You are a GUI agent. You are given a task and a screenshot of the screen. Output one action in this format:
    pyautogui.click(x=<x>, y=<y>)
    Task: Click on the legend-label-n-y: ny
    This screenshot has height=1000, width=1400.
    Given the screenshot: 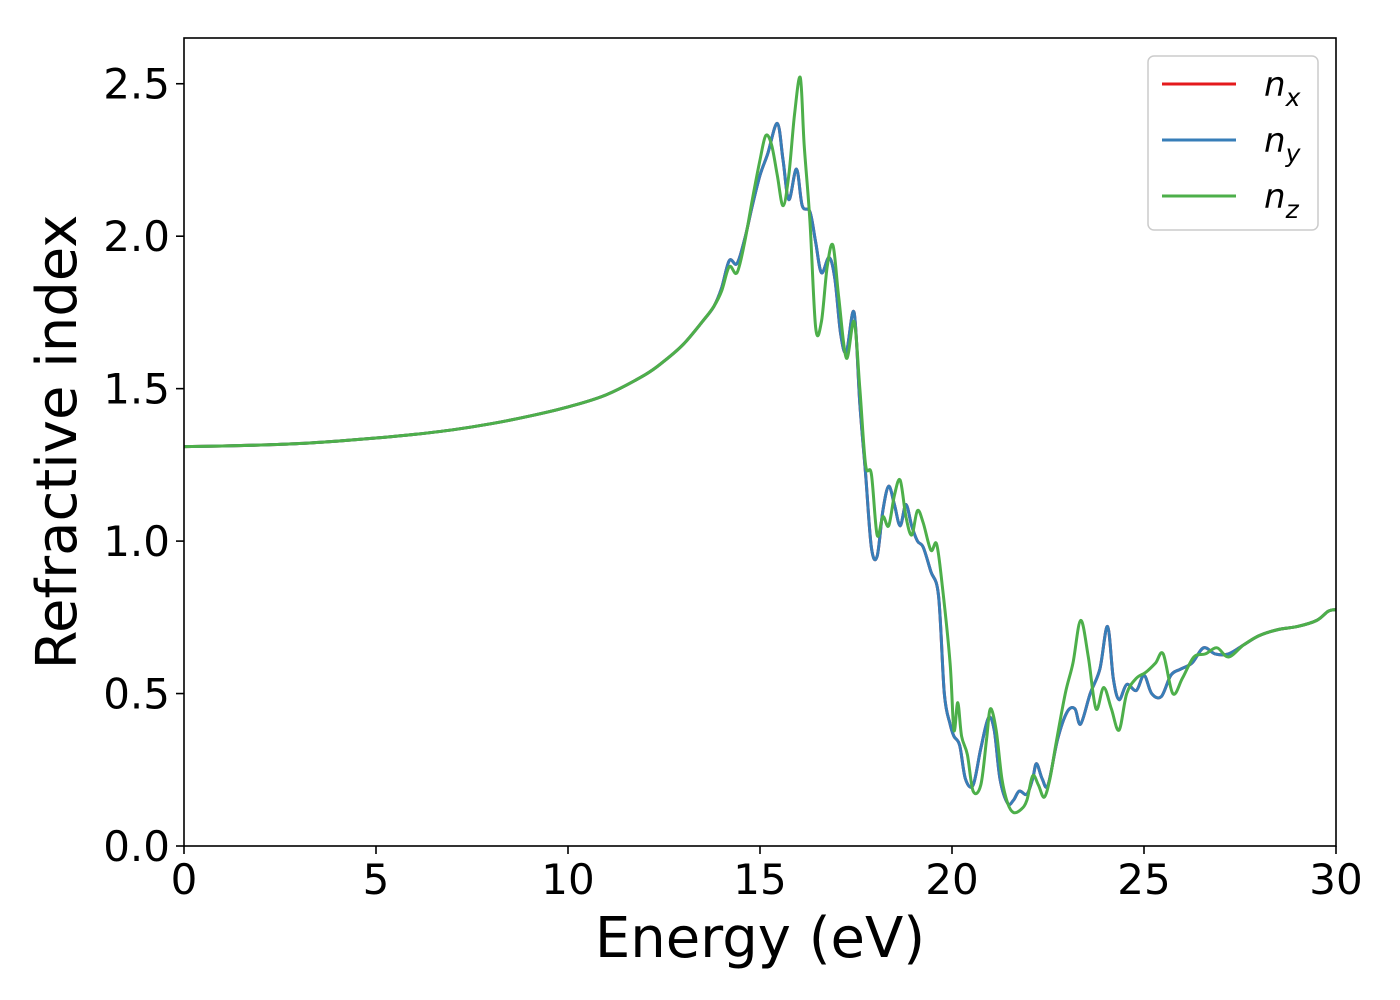 What is the action you would take?
    pyautogui.click(x=1283, y=144)
    